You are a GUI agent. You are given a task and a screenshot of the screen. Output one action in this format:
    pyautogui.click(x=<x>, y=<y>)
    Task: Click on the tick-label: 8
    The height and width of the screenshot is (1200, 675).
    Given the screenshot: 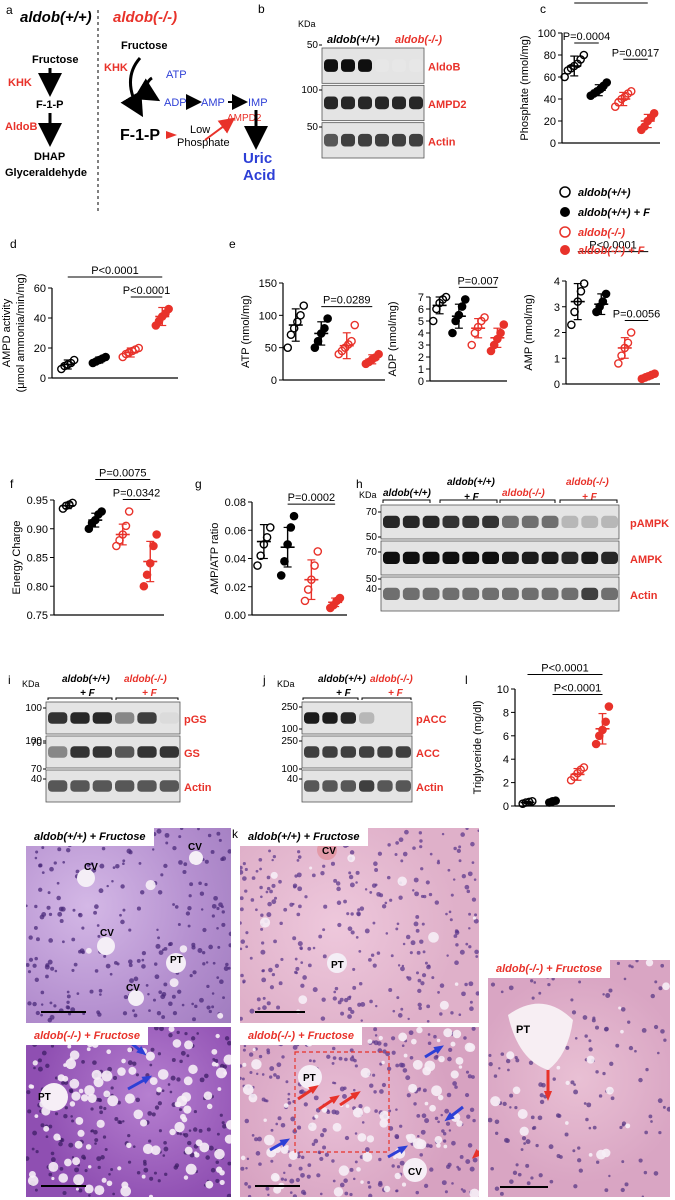 What is the action you would take?
    pyautogui.click(x=506, y=713)
    